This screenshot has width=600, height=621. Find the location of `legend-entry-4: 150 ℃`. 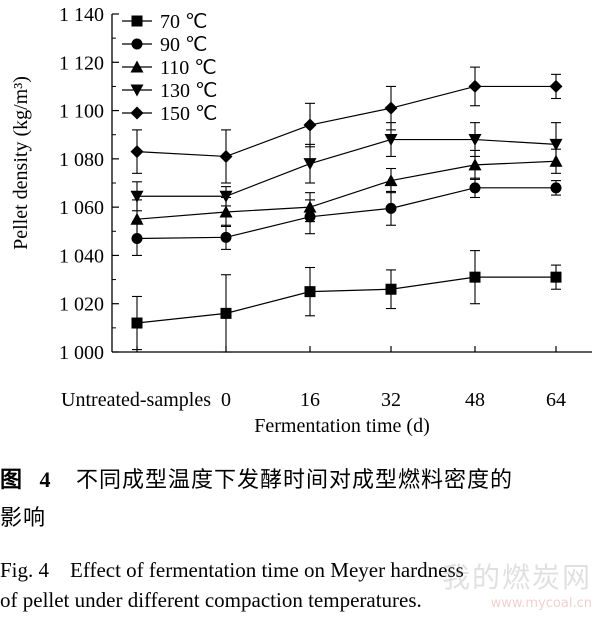

legend-entry-4: 150 ℃ is located at coordinates (169, 114).